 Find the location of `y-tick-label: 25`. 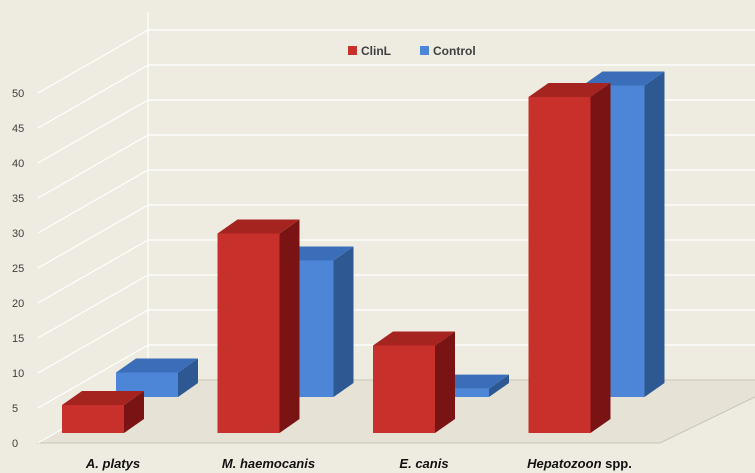

y-tick-label: 25 is located at coordinates (18, 269).